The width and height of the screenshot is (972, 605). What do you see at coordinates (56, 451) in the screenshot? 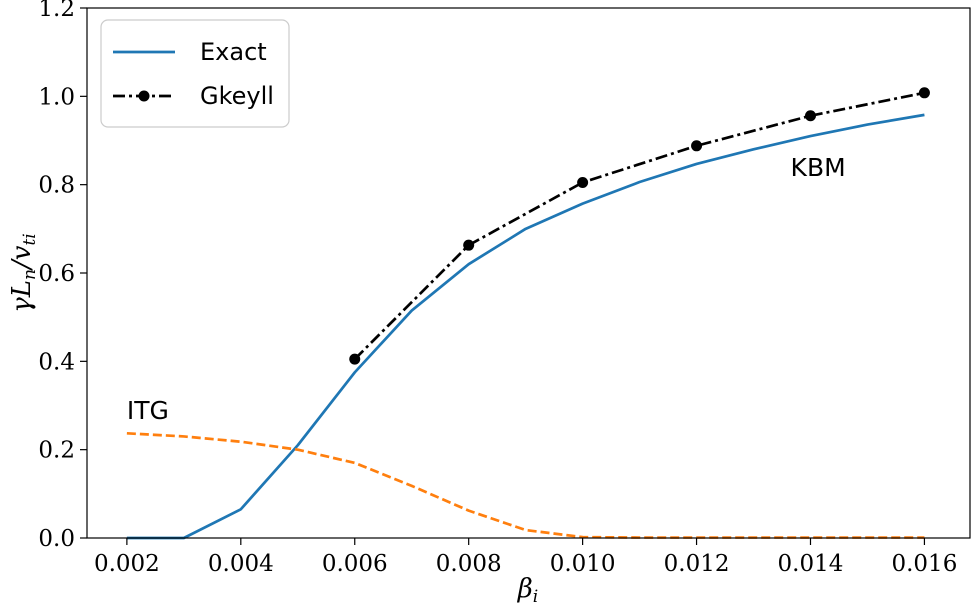
I see `y-tick-label-0-2: 0.2` at bounding box center [56, 451].